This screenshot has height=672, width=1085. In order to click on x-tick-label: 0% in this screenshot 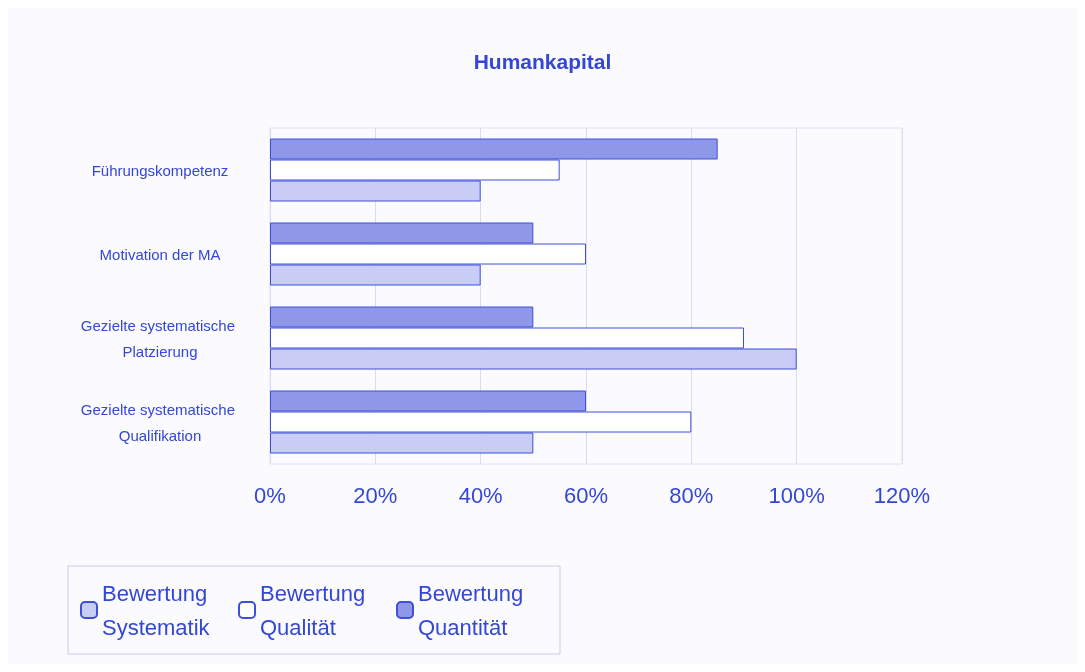, I will do `click(270, 495)`.